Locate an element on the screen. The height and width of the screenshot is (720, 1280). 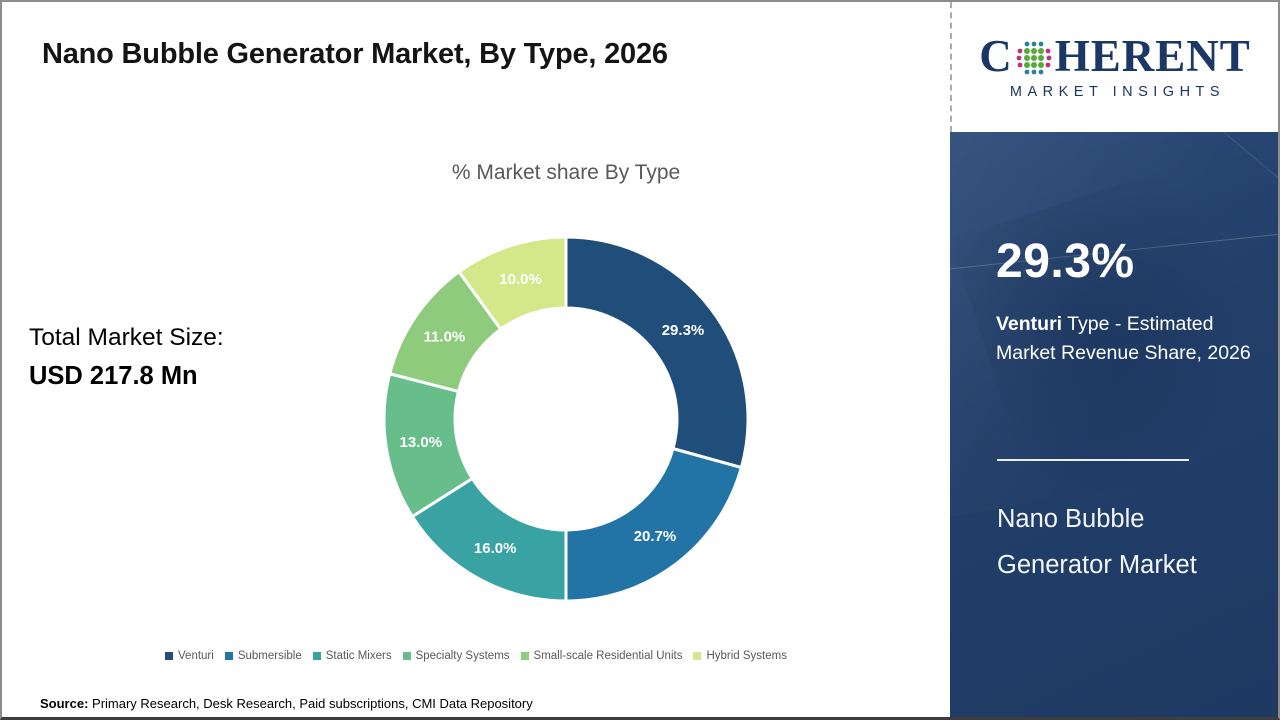
legend-item: Specialty Systems is located at coordinates (456, 656).